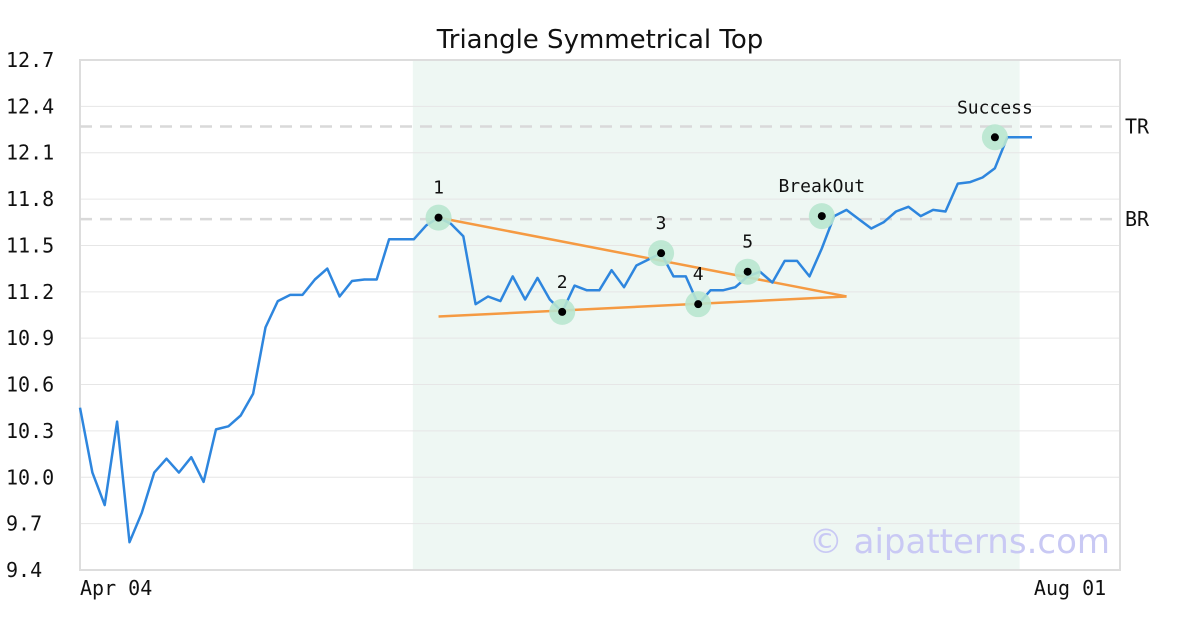 Image resolution: width=1200 pixels, height=630 pixels. Describe the element at coordinates (30, 245) in the screenshot. I see `y-tick-label: 11.5` at that location.